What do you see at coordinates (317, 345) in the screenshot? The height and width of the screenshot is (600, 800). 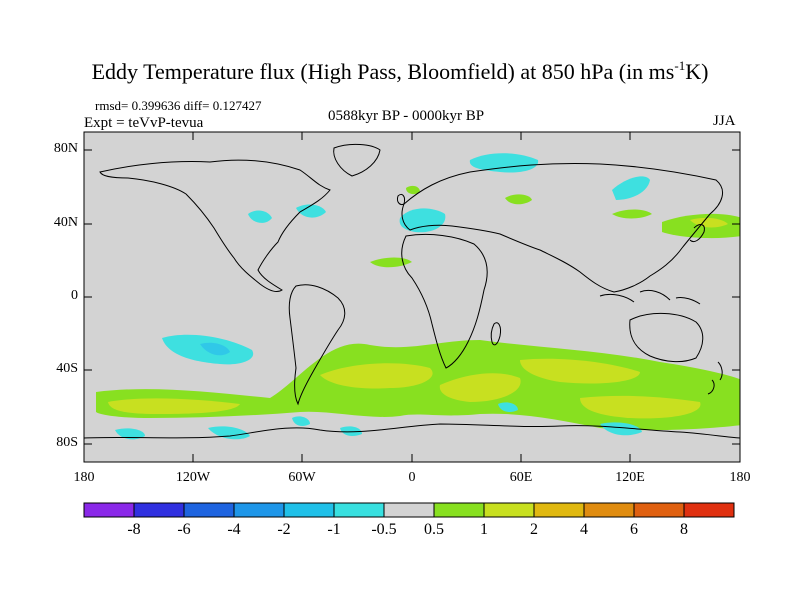 I see `coastline-south-america` at bounding box center [317, 345].